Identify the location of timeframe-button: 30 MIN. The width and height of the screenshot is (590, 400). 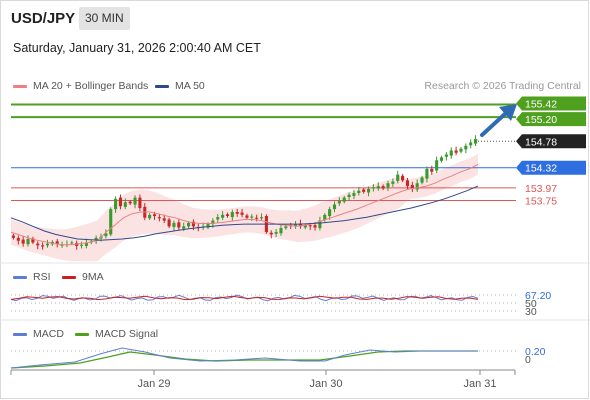
(104, 18).